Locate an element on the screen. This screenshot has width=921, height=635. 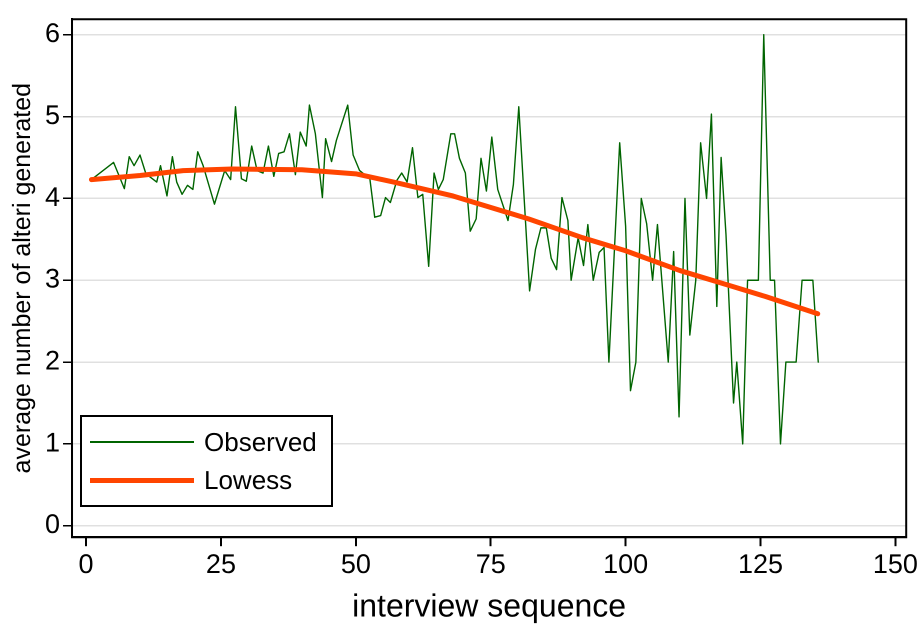
x-tick-label: 0 is located at coordinates (86, 563).